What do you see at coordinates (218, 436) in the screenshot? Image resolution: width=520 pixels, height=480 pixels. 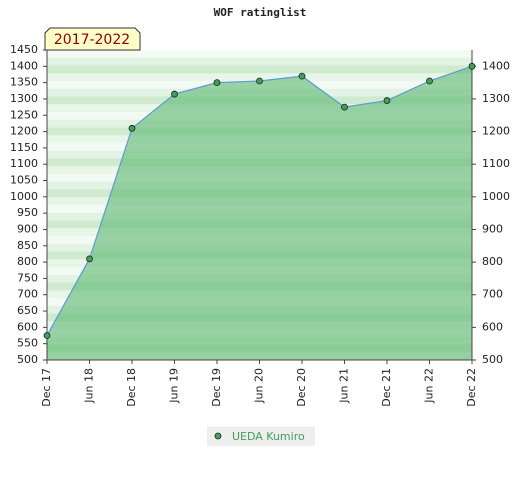 I see `legend-marker` at bounding box center [218, 436].